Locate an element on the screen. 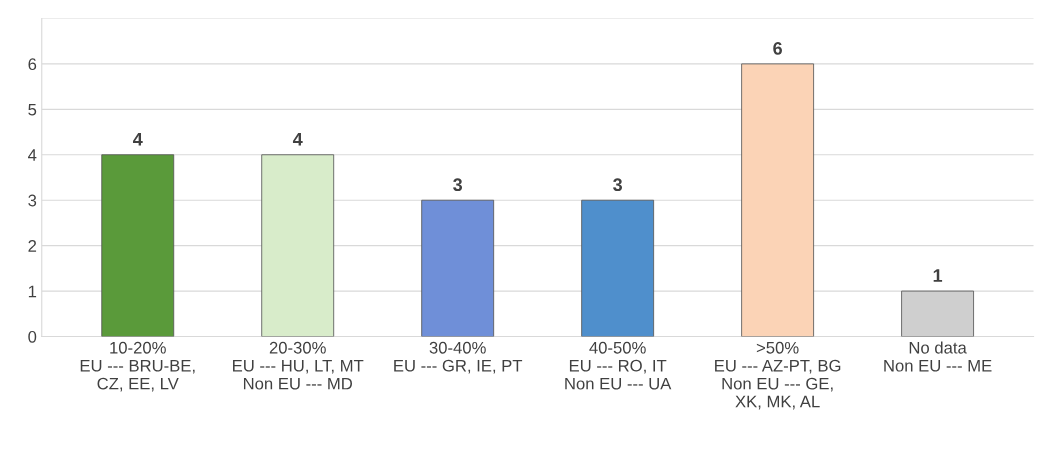 The width and height of the screenshot is (1044, 461). y-tick-label: 0 is located at coordinates (32, 336).